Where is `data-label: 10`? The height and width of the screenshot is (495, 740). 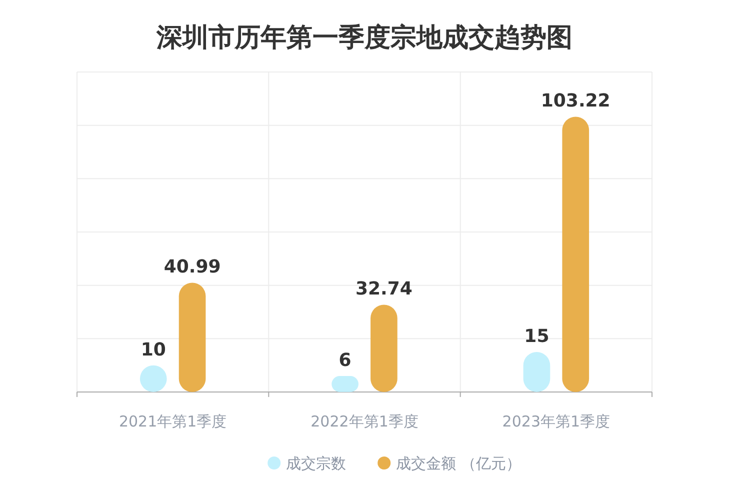 data-label: 10 is located at coordinates (153, 349).